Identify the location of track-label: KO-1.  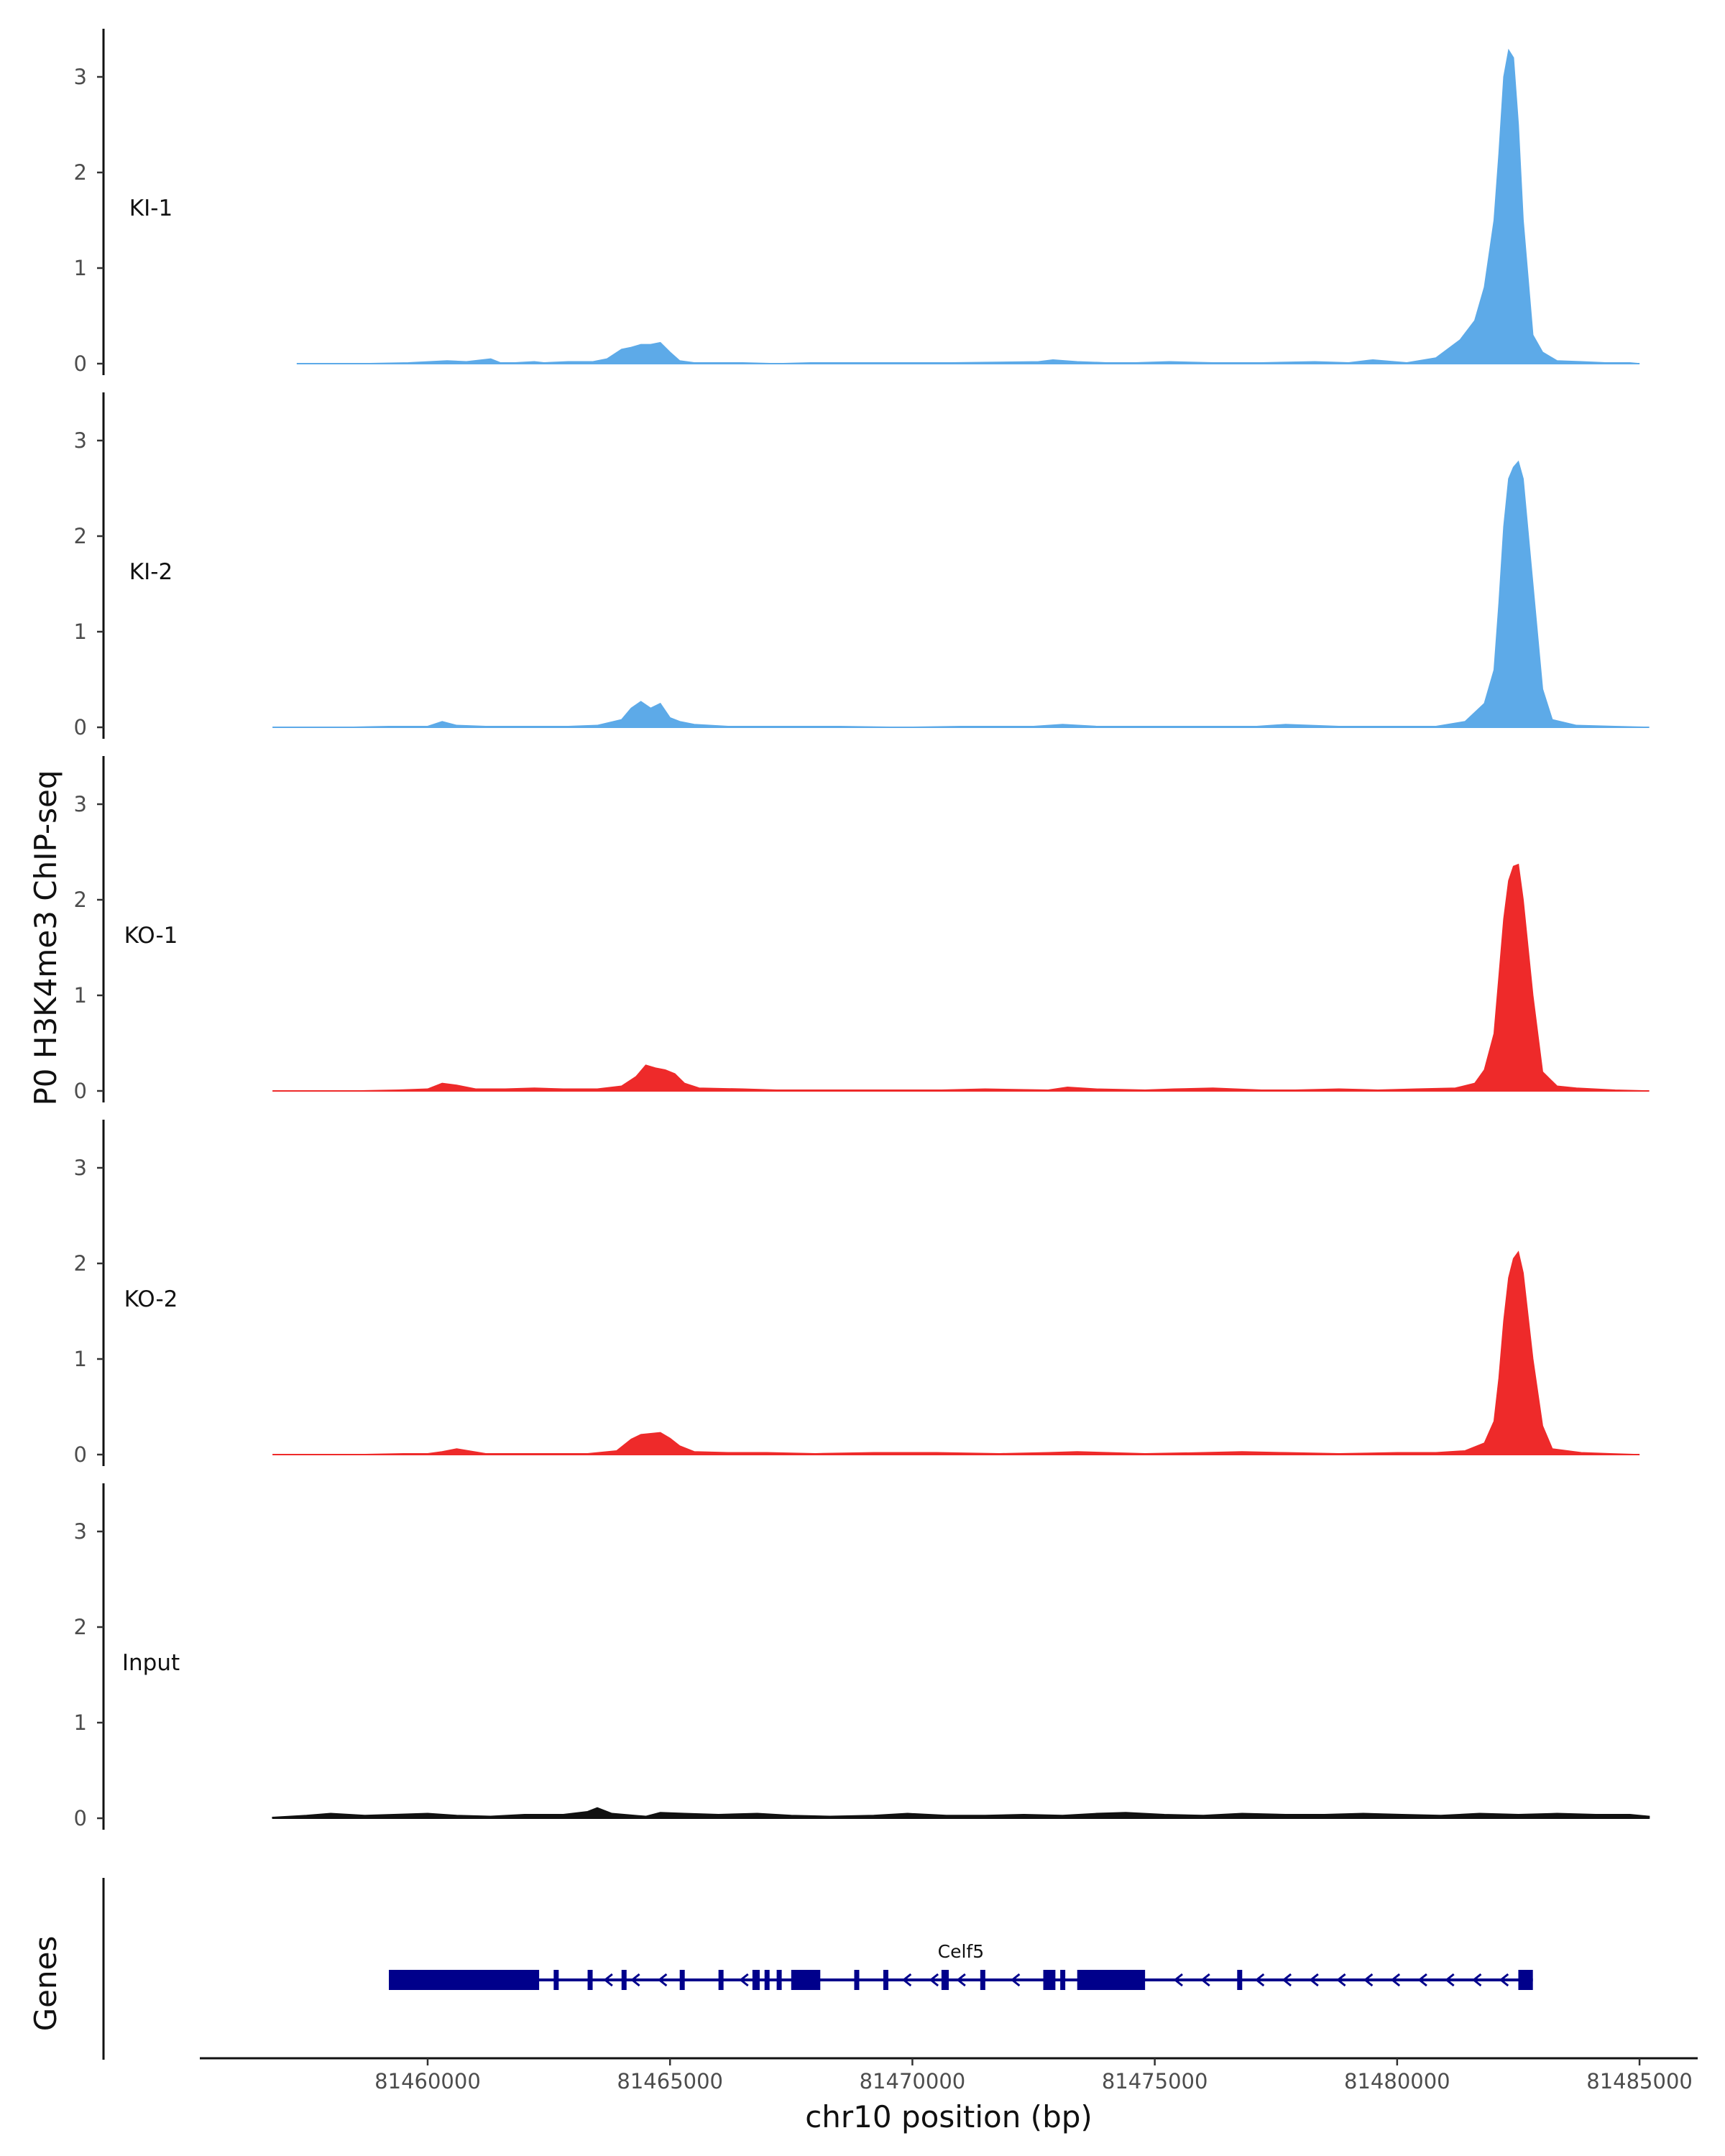
(151, 936).